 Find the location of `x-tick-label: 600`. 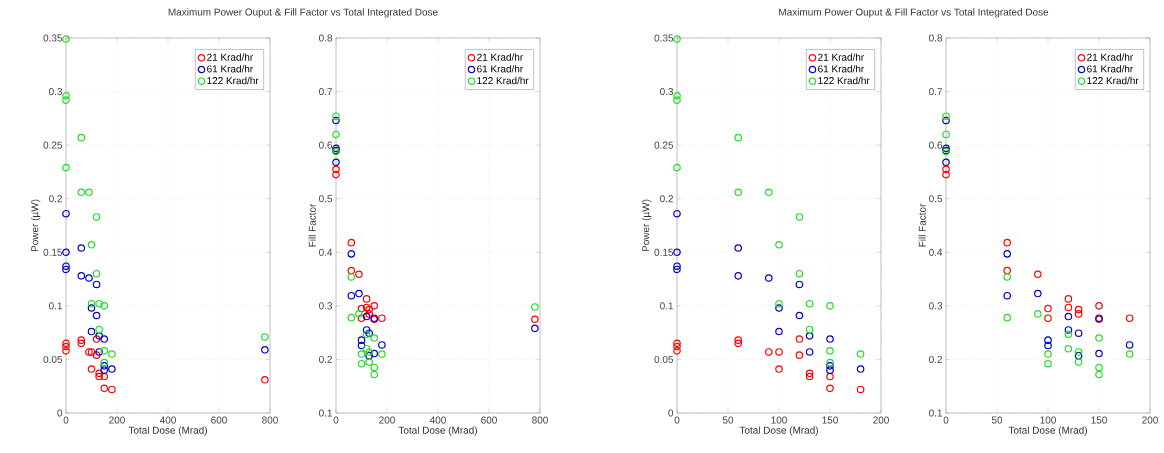

x-tick-label: 600 is located at coordinates (219, 420).